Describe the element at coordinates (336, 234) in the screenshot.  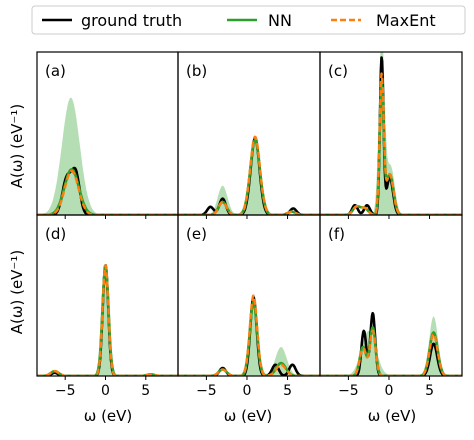
I see `panel-label: (f)` at that location.